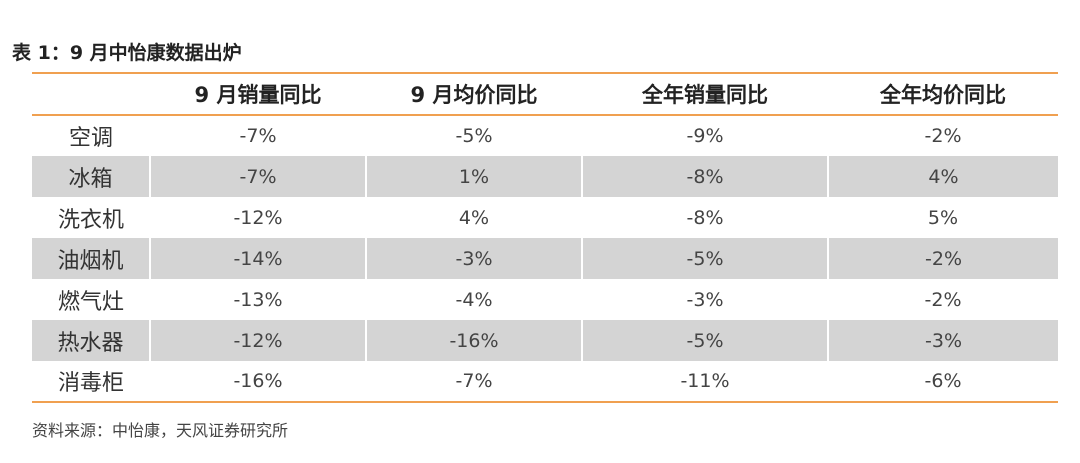 This screenshot has width=1080, height=463. Describe the element at coordinates (474, 217) in the screenshot. I see `cell-sep-price: 4%` at that location.